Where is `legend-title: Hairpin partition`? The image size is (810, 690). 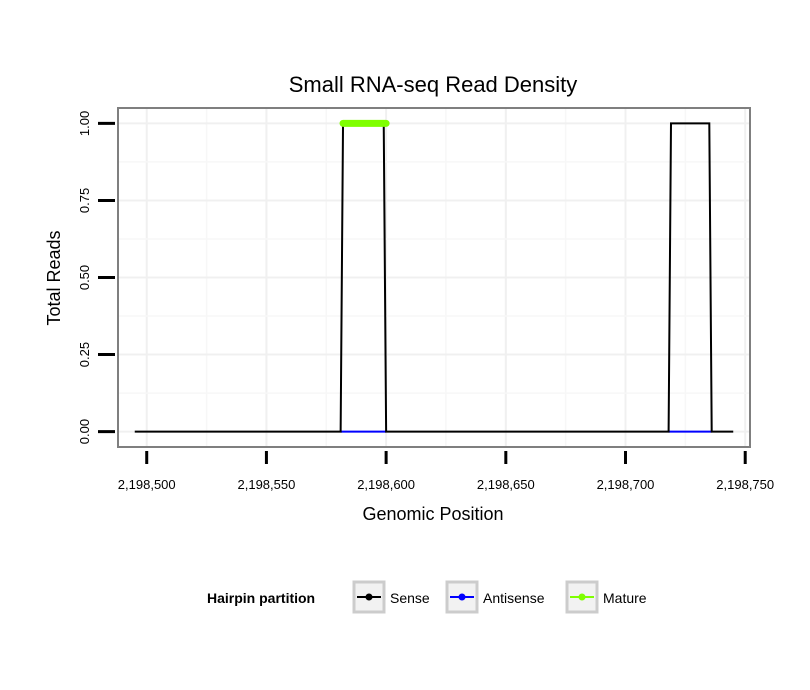 legend-title: Hairpin partition is located at coordinates (261, 598).